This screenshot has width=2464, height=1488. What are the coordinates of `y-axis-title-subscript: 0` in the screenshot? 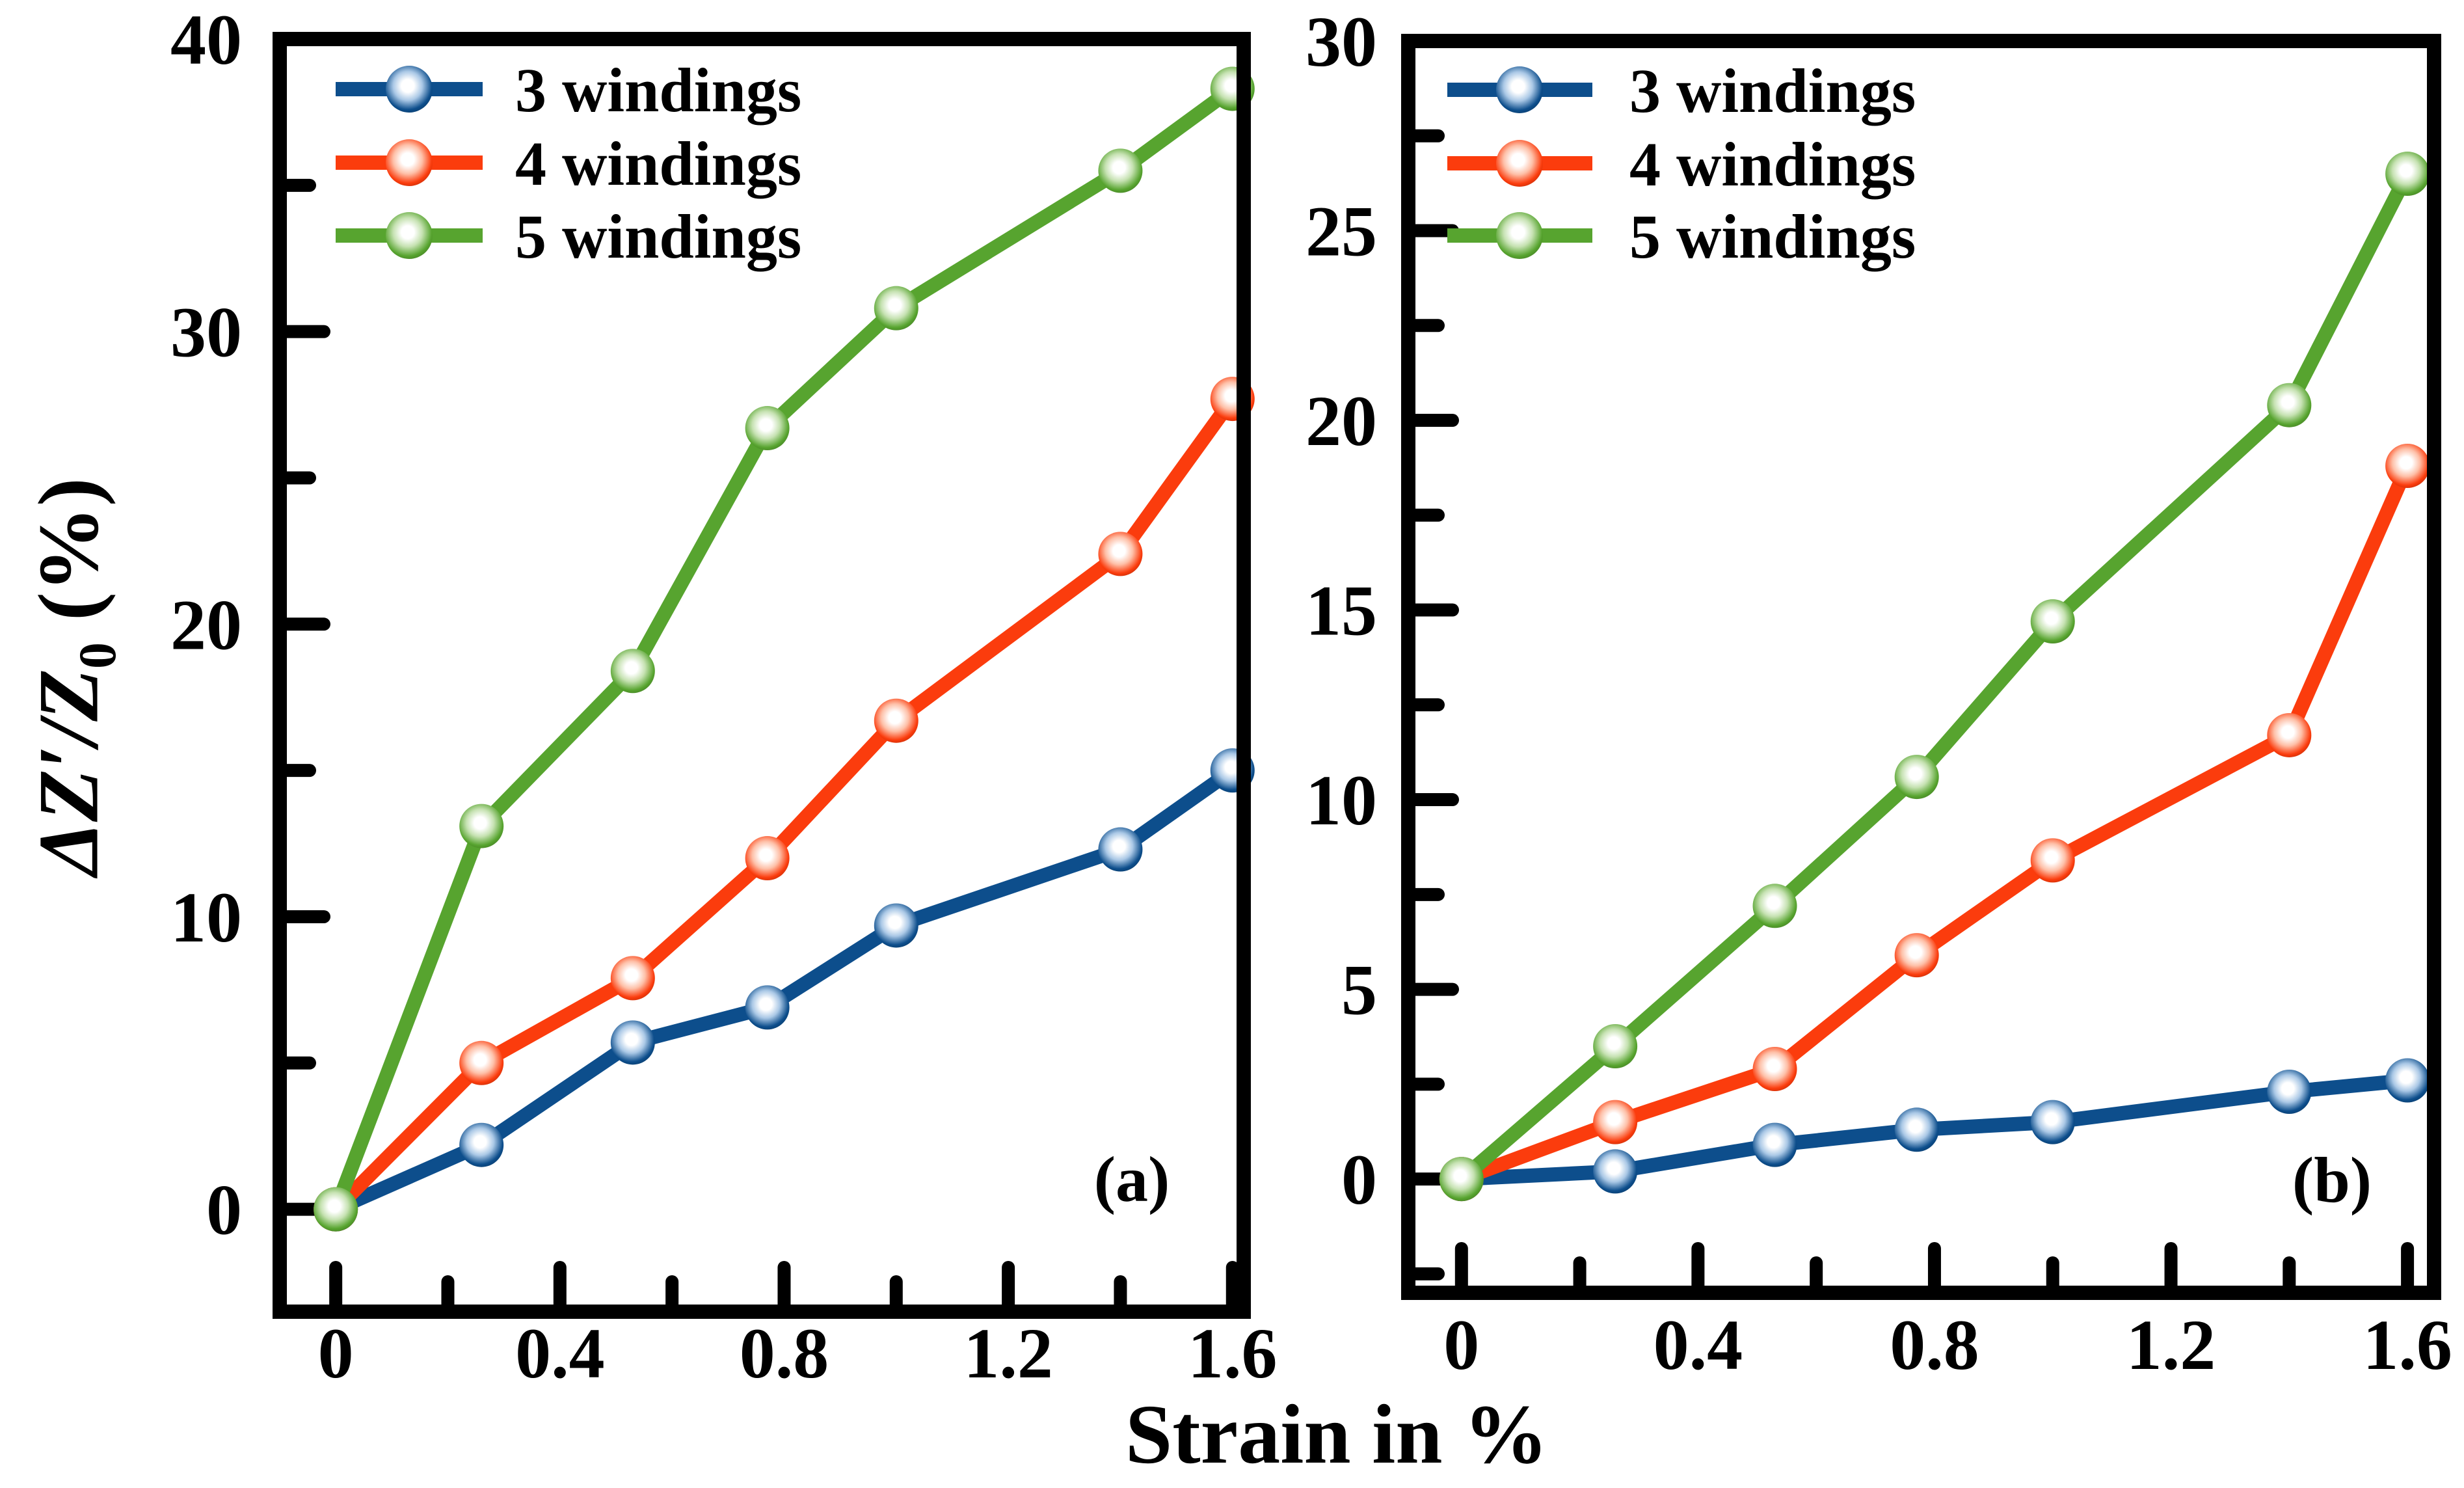 It's located at (97, 656).